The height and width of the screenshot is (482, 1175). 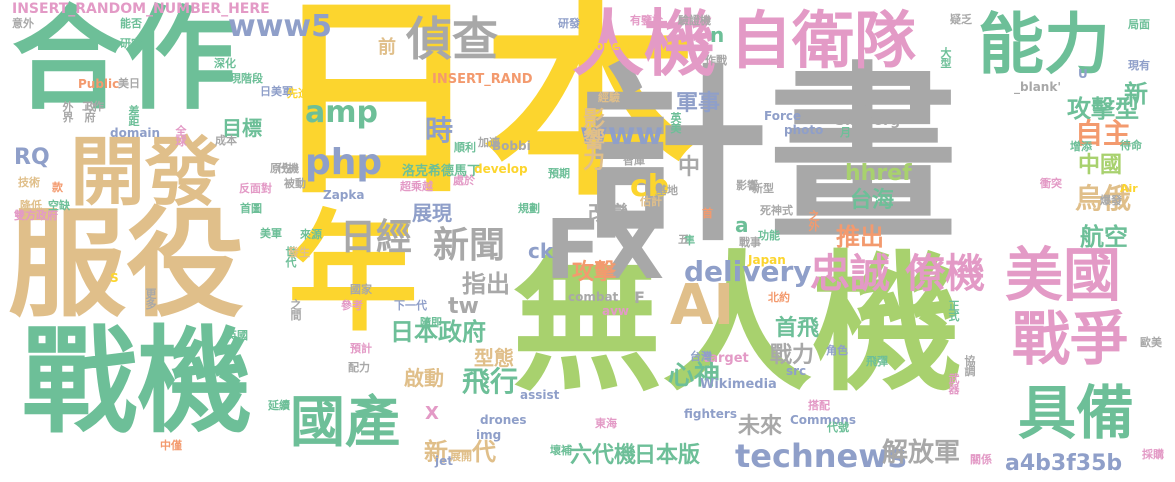 I want to click on word: 反面對, so click(x=255, y=188).